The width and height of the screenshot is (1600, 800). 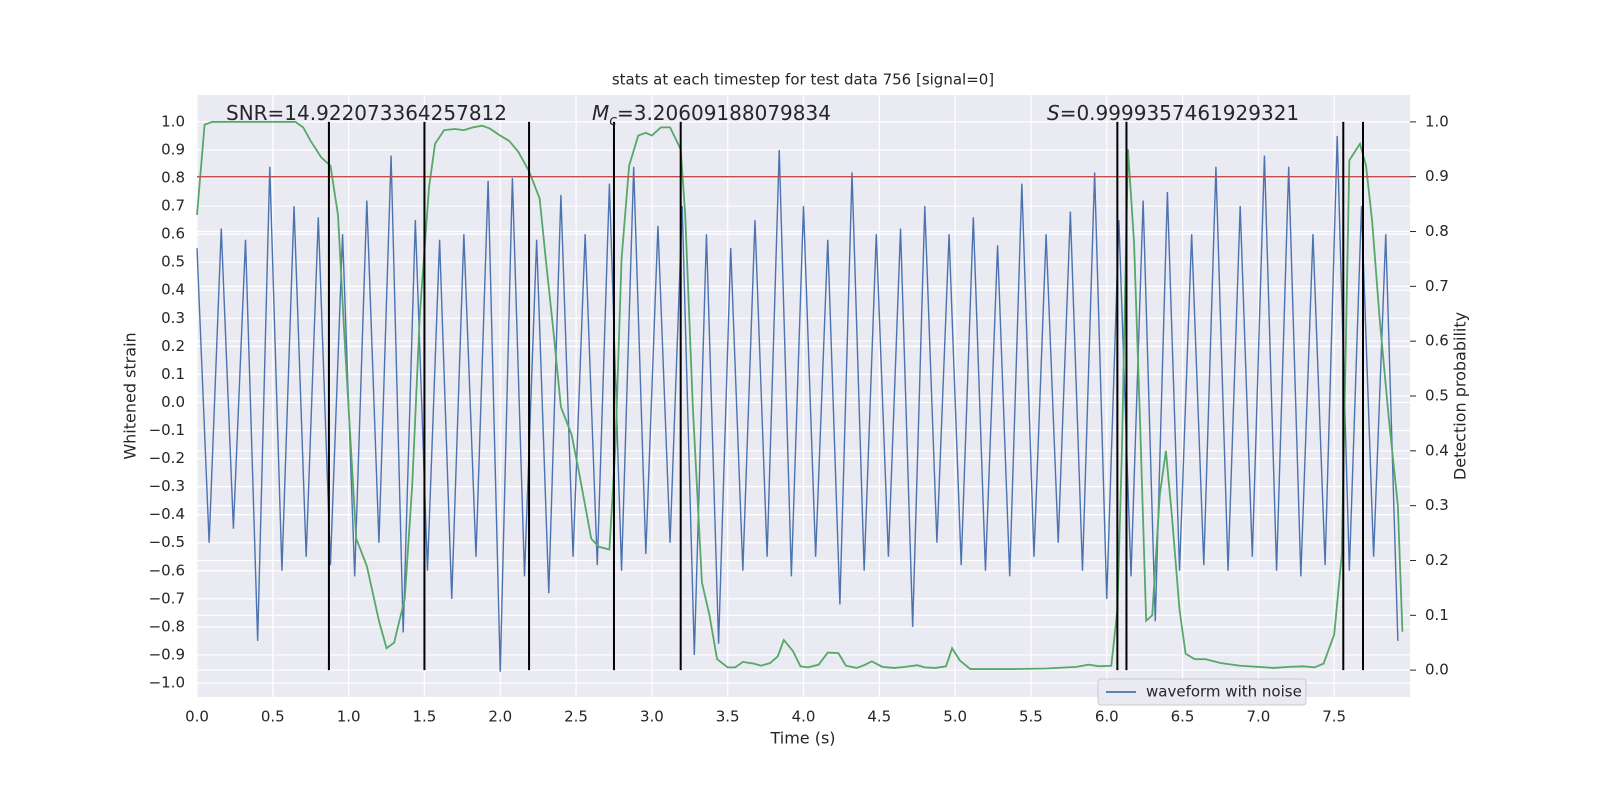 What do you see at coordinates (613, 121) in the screenshot?
I see `annotation-subscript: c` at bounding box center [613, 121].